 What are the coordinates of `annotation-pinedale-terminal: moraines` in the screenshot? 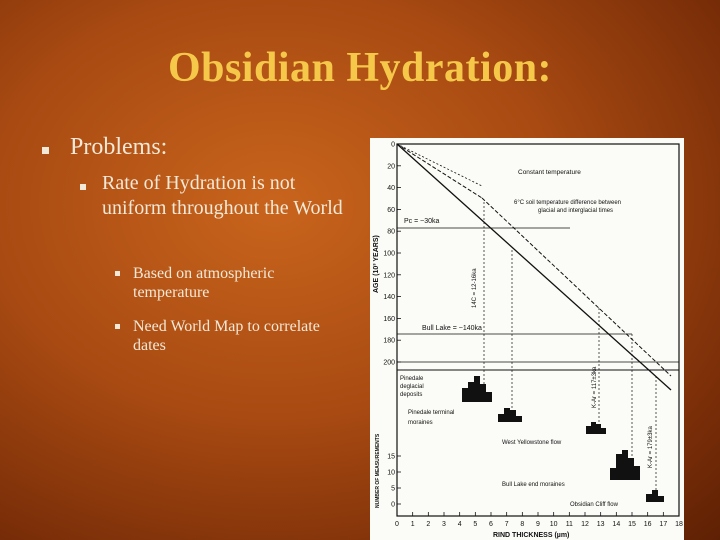 It's located at (420, 423).